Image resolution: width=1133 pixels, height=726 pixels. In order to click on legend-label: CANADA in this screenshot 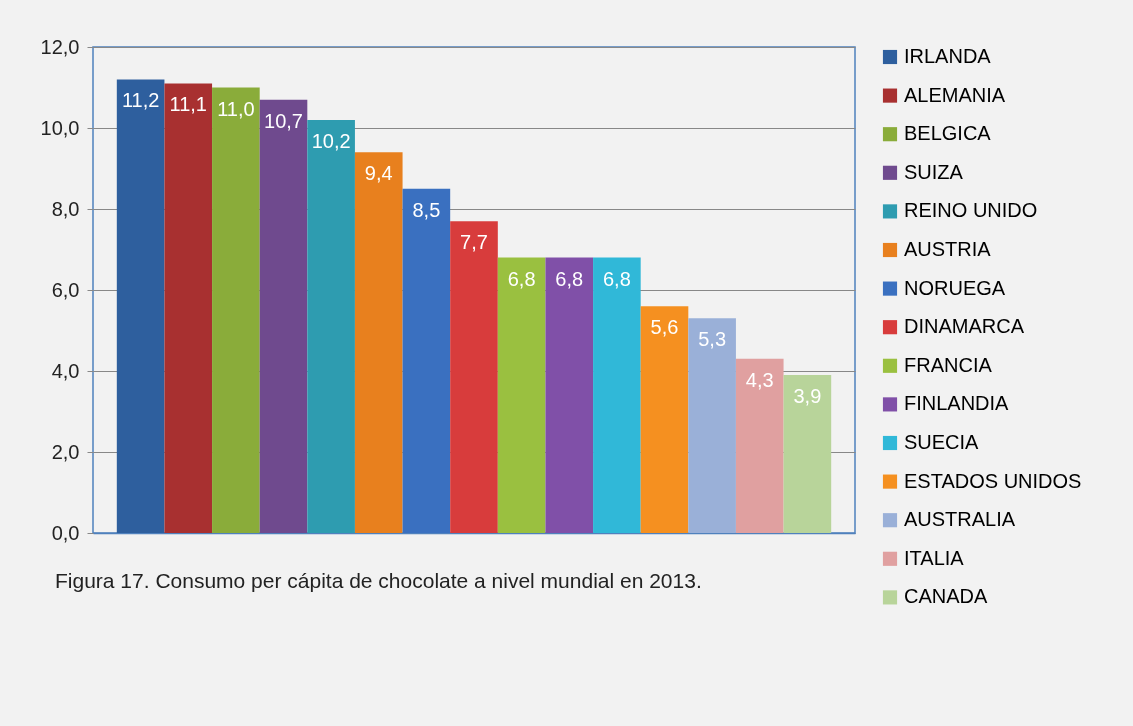, I will do `click(946, 596)`.